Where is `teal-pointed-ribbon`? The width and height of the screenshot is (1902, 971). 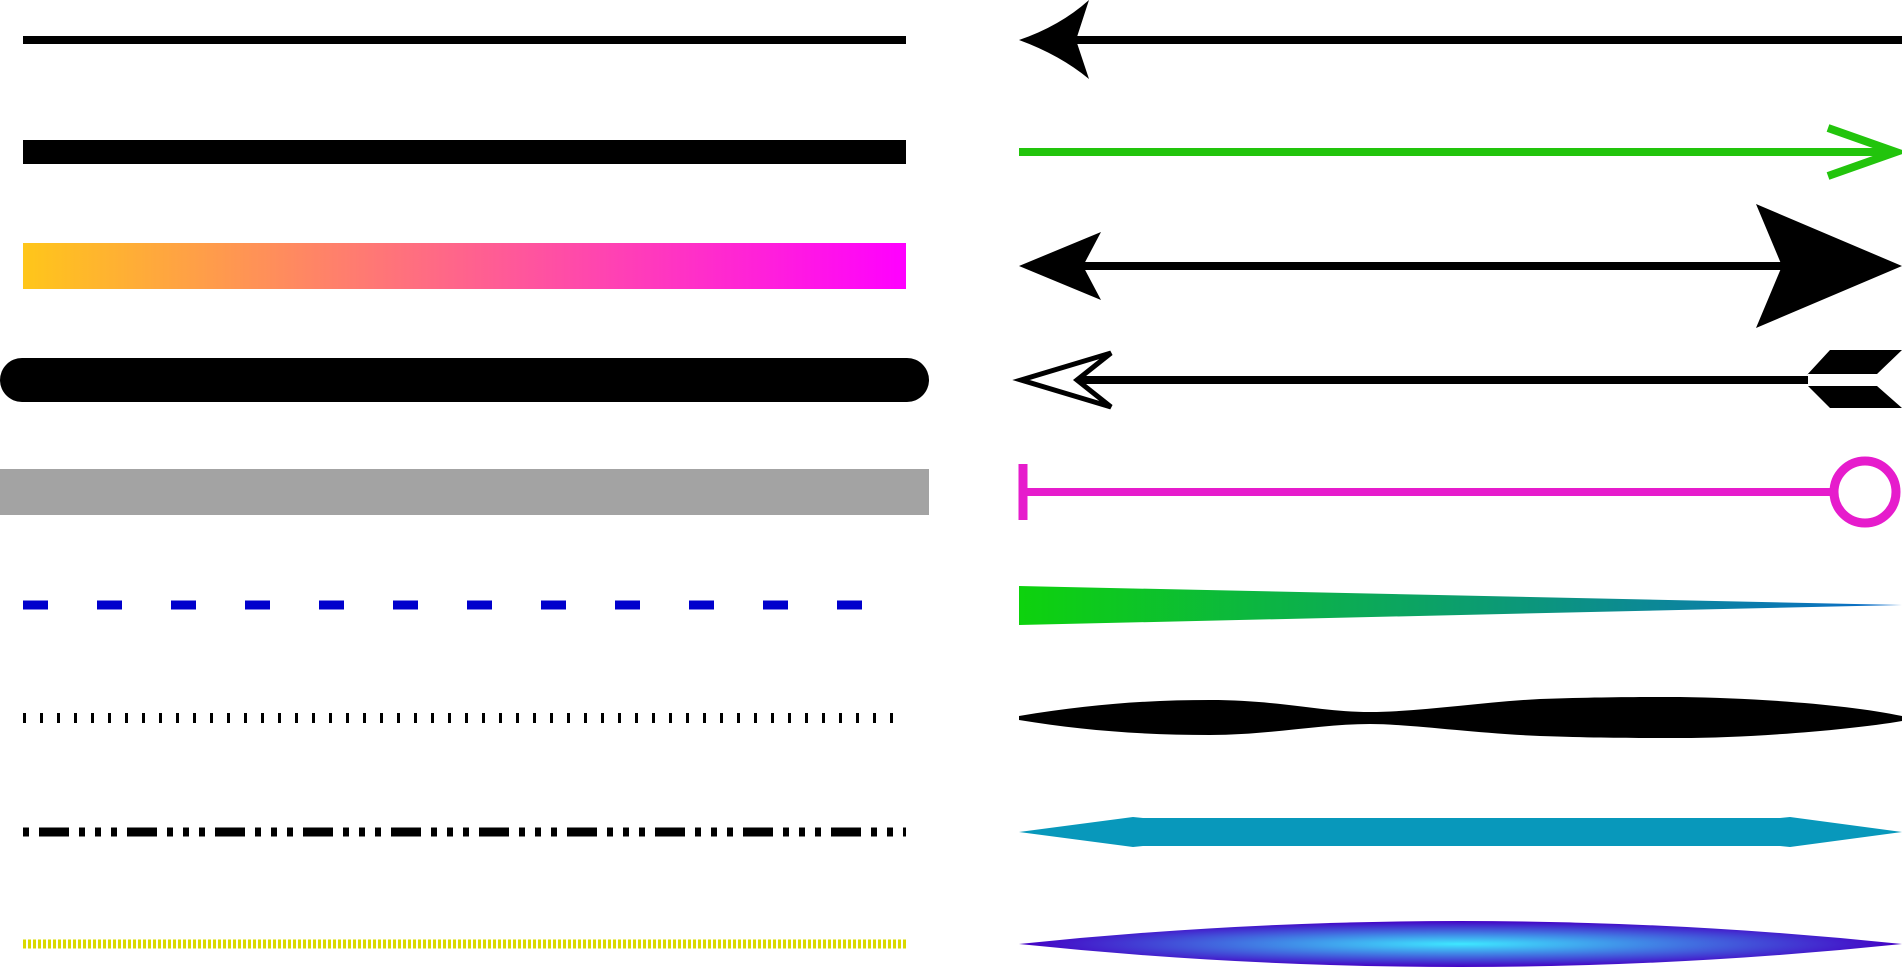
teal-pointed-ribbon is located at coordinates (1460, 832).